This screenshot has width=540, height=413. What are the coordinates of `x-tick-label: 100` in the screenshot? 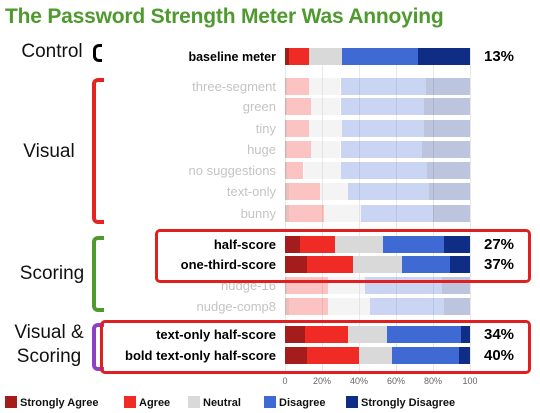 It's located at (470, 381).